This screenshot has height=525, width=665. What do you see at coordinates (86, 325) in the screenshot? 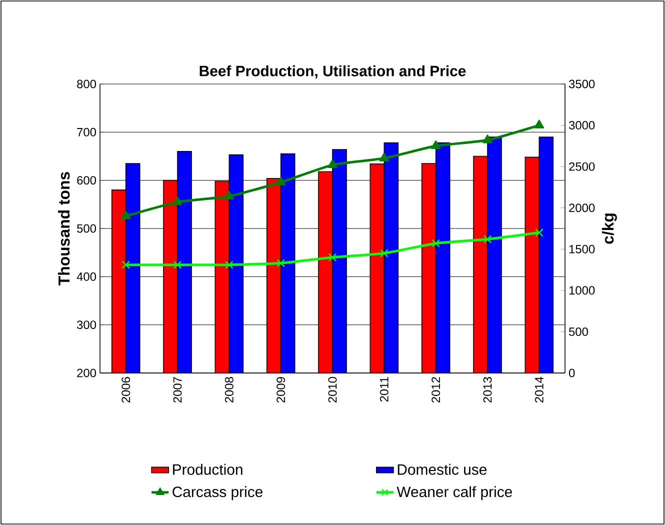
I see `y-tick-label: 300` at bounding box center [86, 325].